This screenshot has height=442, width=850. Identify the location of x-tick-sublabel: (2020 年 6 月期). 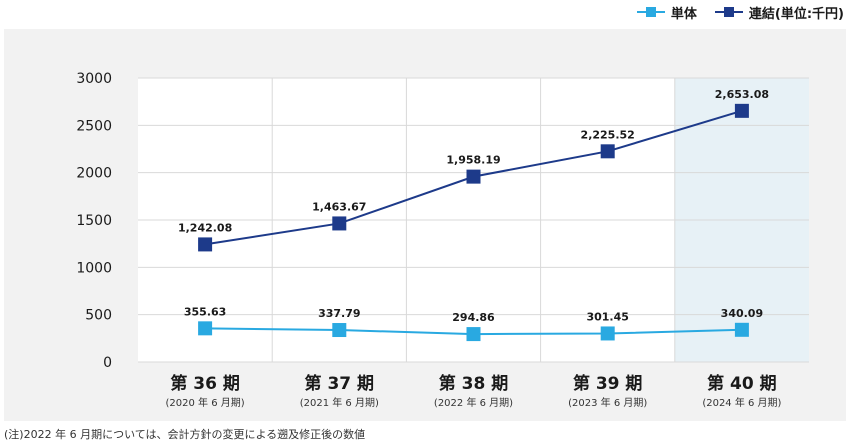
(205, 402).